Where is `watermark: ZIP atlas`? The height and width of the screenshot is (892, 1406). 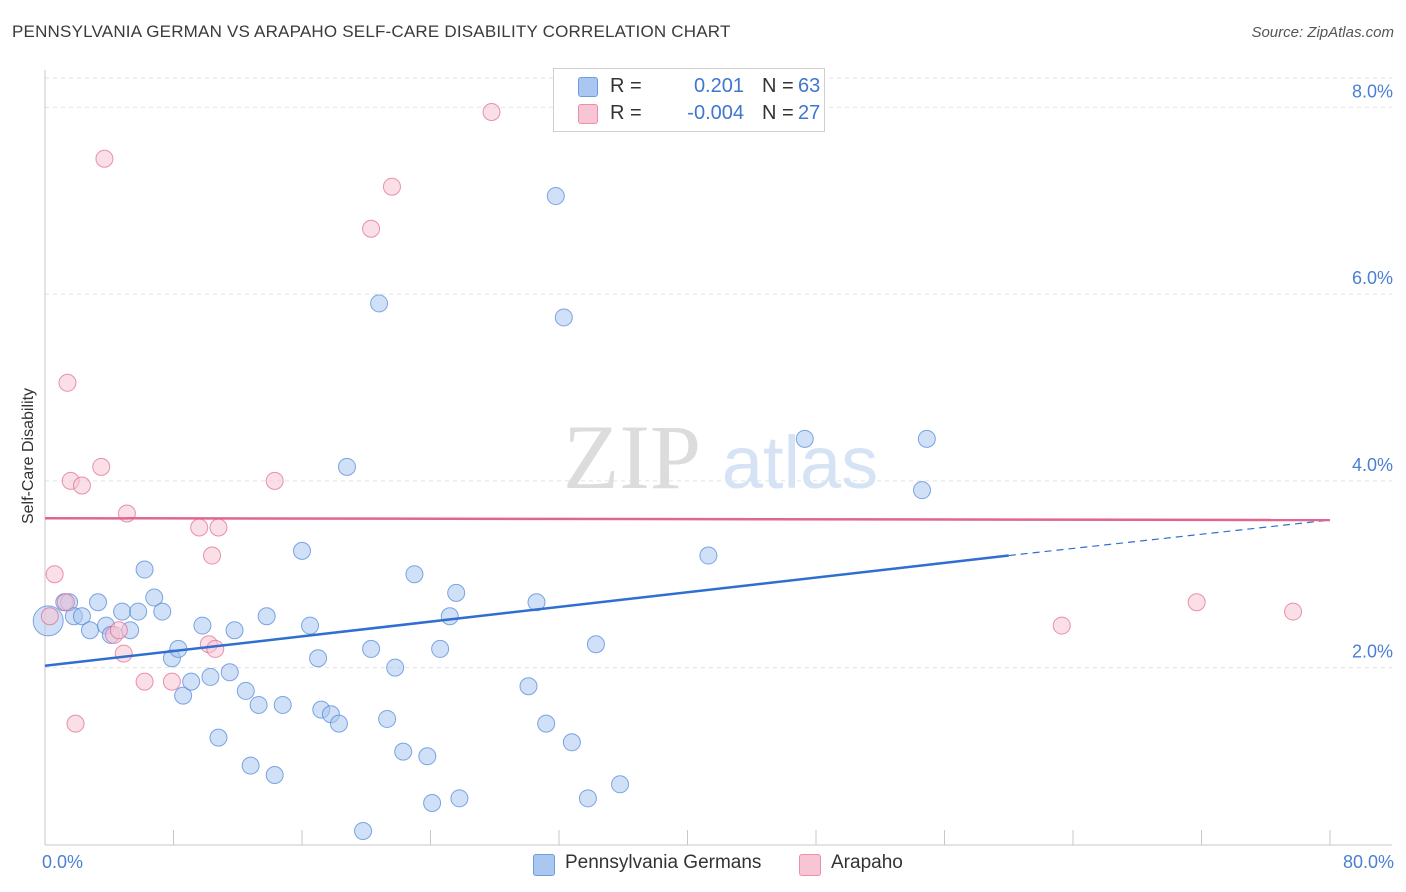
watermark: ZIP atlas is located at coordinates (720, 457).